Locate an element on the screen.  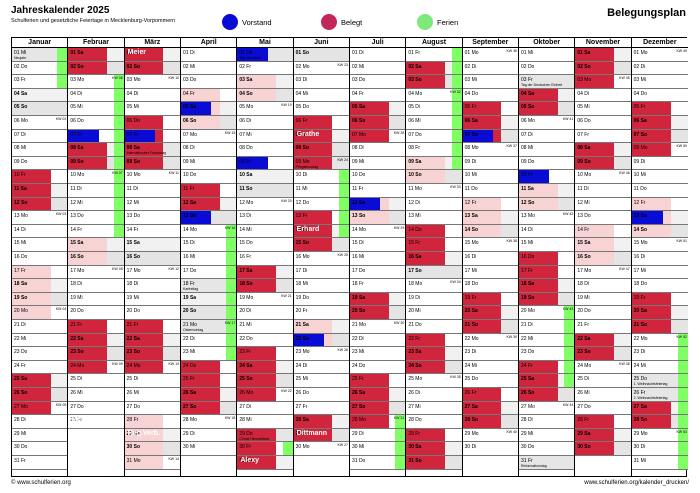
day-cell: 21 Do is located at coordinates (434, 327).